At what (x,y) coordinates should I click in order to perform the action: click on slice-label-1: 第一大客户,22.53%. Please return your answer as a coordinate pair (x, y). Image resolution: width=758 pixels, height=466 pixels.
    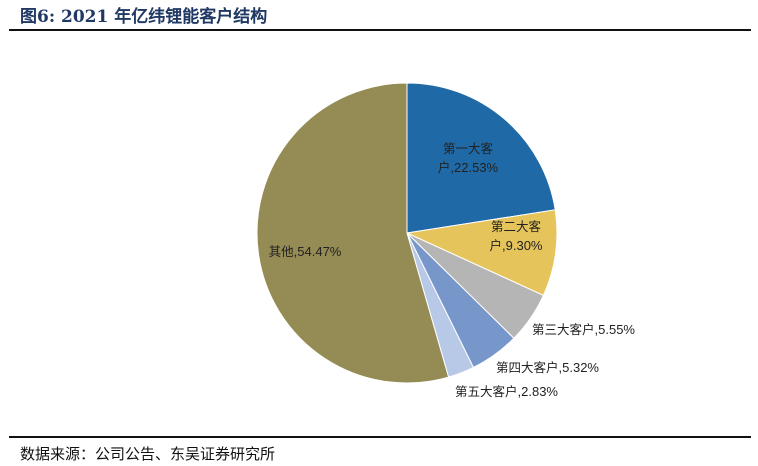
    Looking at the image, I should click on (468, 158).